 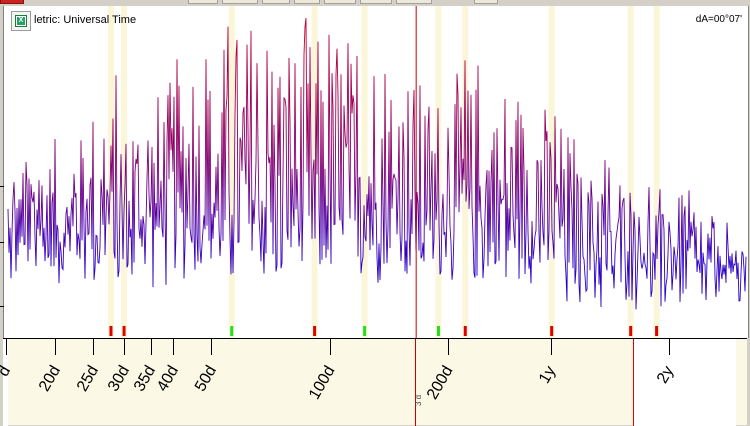 I want to click on axis-tick-label: 100d, so click(x=322, y=383).